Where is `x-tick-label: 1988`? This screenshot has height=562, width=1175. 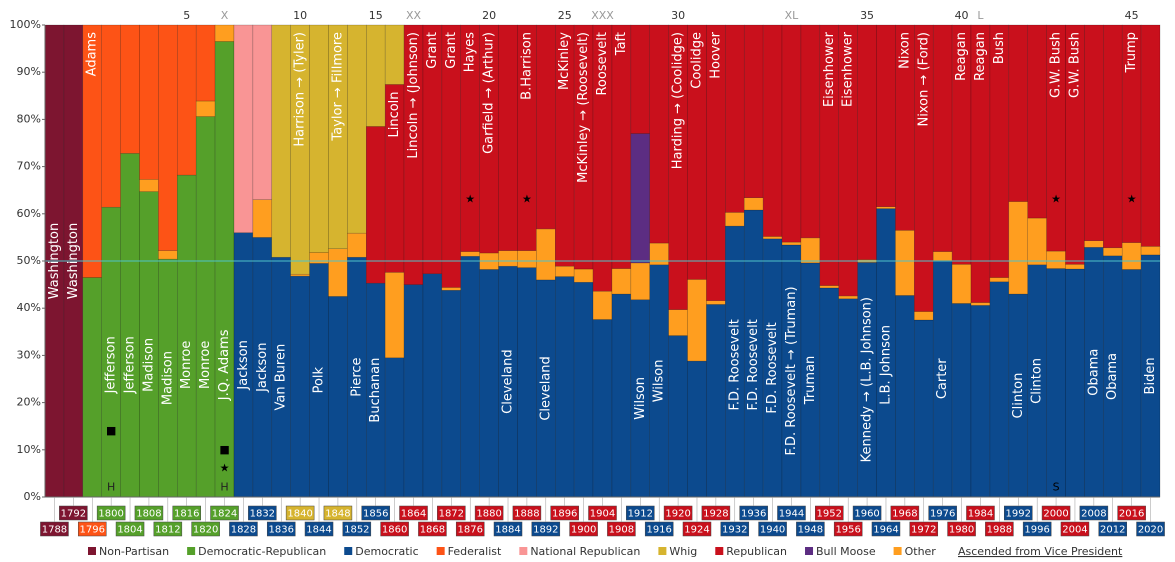
x-tick-label: 1988 is located at coordinates (999, 530).